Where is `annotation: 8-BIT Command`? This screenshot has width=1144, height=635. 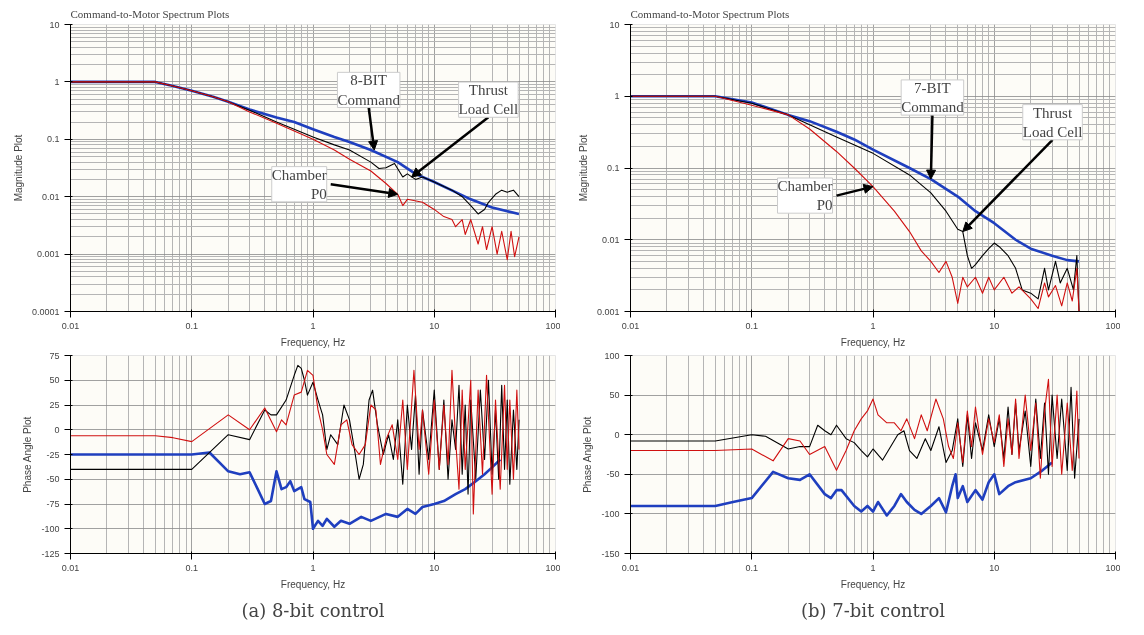 annotation: 8-BIT Command is located at coordinates (369, 90).